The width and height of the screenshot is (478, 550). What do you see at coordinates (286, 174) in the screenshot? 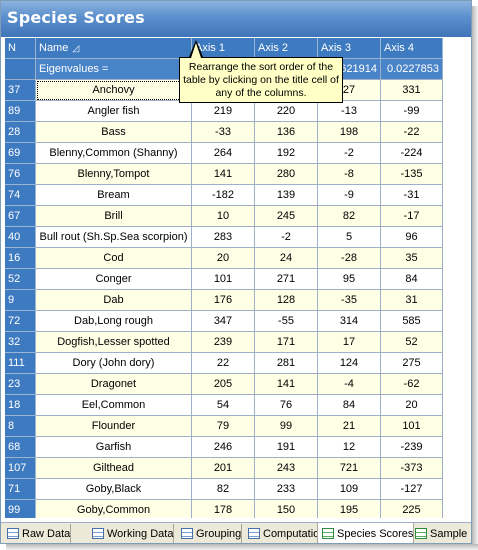
I see `axis-2-cell: 280` at bounding box center [286, 174].